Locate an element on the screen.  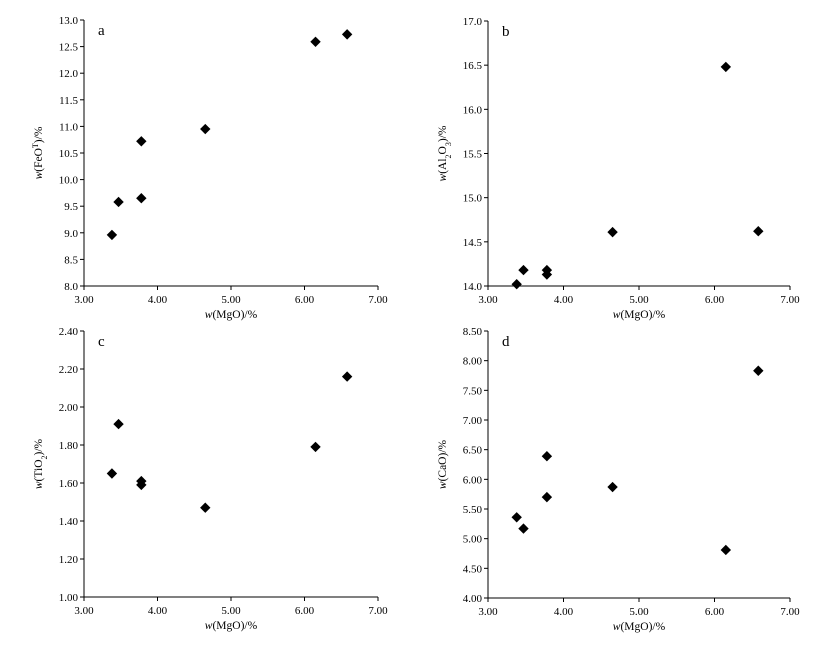
y-tick-label: 6.50 is located at coordinates (473, 451).